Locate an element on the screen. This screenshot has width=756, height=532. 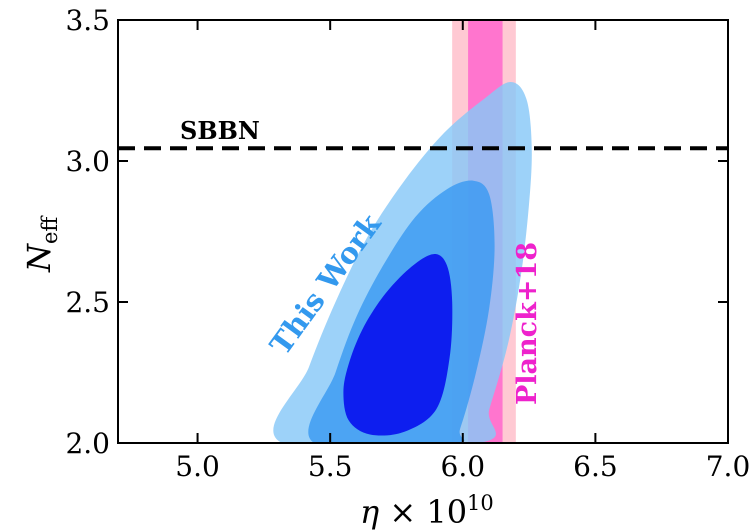
planck-label: Planck+18 is located at coordinates (527, 323).